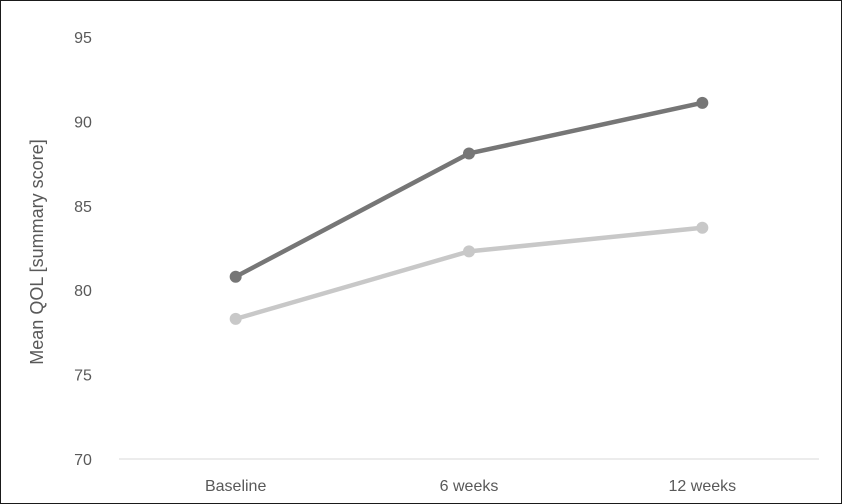 This screenshot has width=842, height=504. I want to click on y-tick-label: 90, so click(83, 122).